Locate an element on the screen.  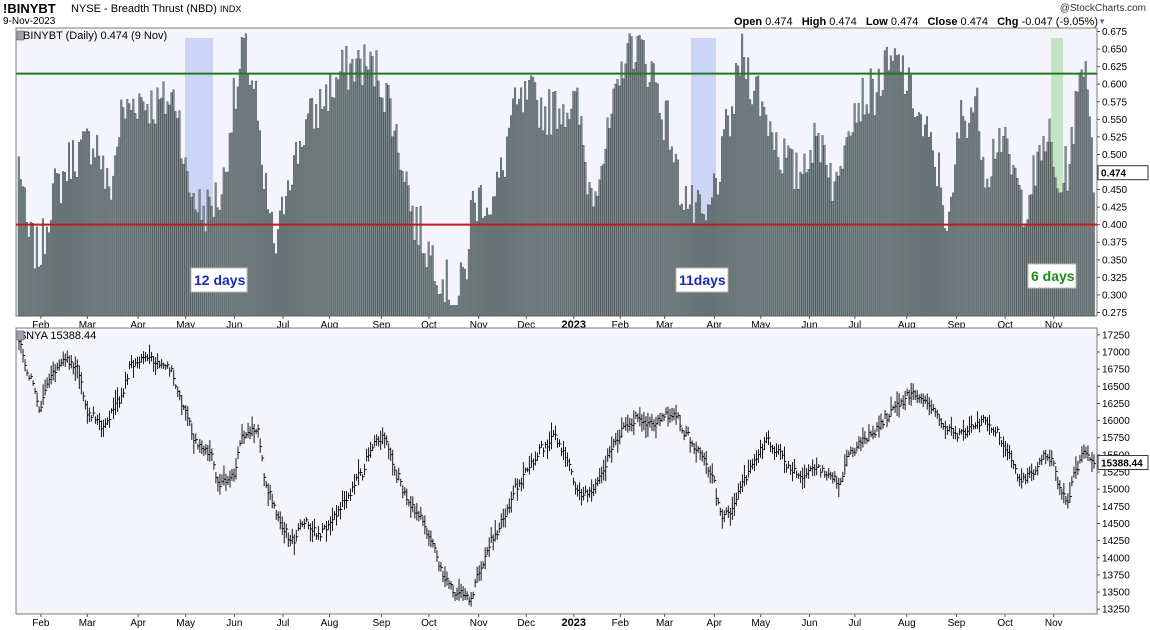
chevron-down-icon: ▼ is located at coordinates (1102, 21).